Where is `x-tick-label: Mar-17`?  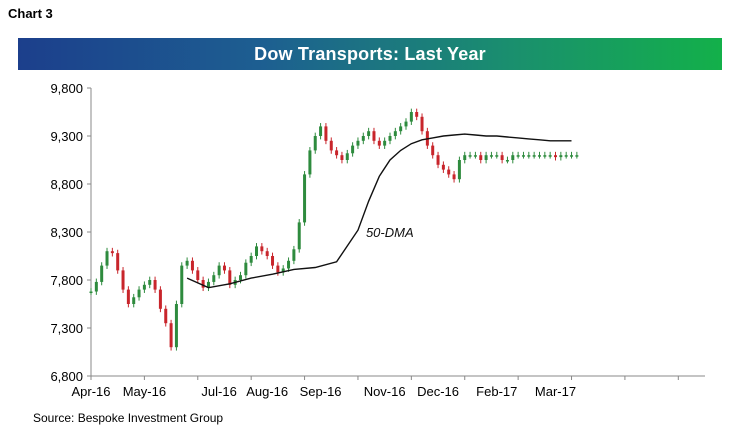
x-tick-label: Mar-17 is located at coordinates (555, 391).